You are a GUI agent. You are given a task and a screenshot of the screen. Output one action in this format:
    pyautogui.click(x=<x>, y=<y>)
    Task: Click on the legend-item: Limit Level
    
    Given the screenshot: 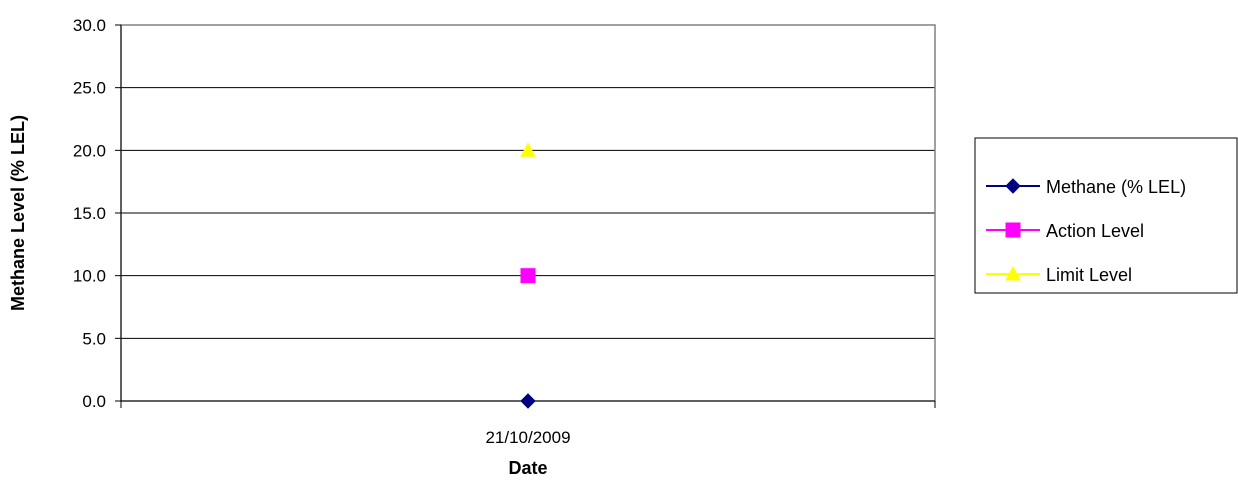 What is the action you would take?
    pyautogui.click(x=1059, y=275)
    